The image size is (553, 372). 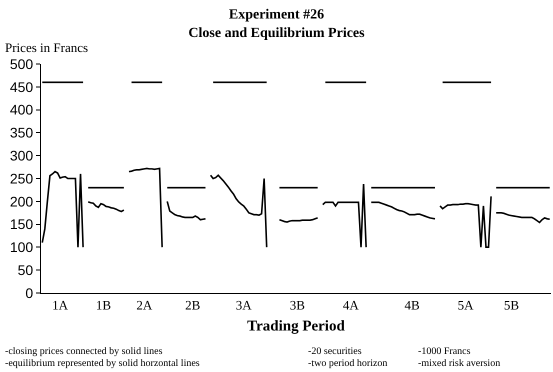 What do you see at coordinates (22, 156) in the screenshot?
I see `y-tick-label: 300` at bounding box center [22, 156].